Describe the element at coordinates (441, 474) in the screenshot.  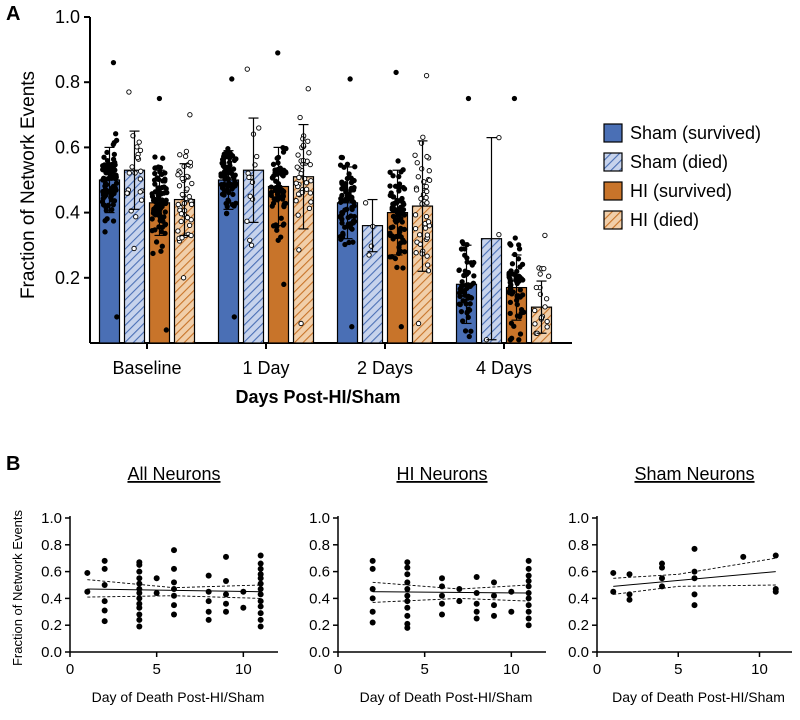
I see `panel-b-title: HI Neurons` at that location.